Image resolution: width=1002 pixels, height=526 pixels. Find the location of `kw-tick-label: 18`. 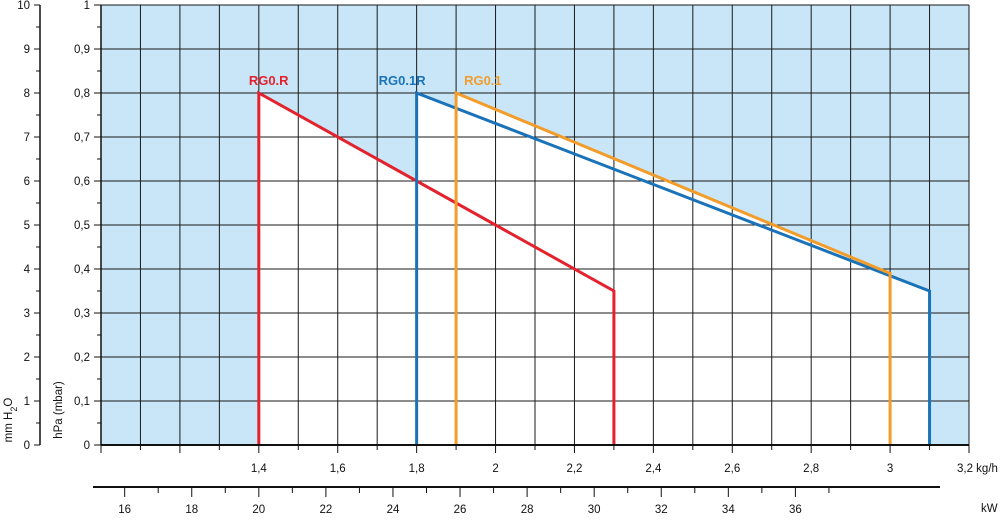

kw-tick-label: 18 is located at coordinates (191, 510).